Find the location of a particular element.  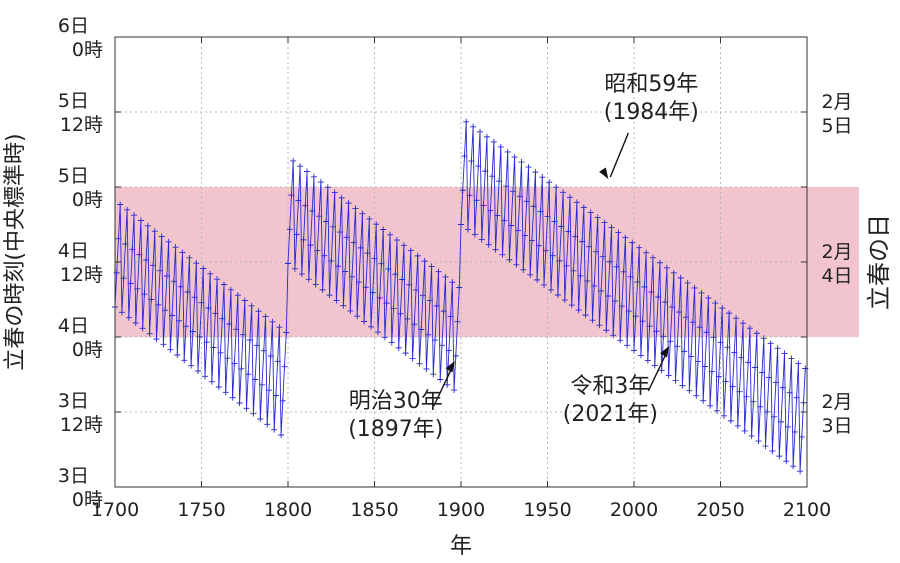

annotation-year: (1984年) is located at coordinates (651, 112).